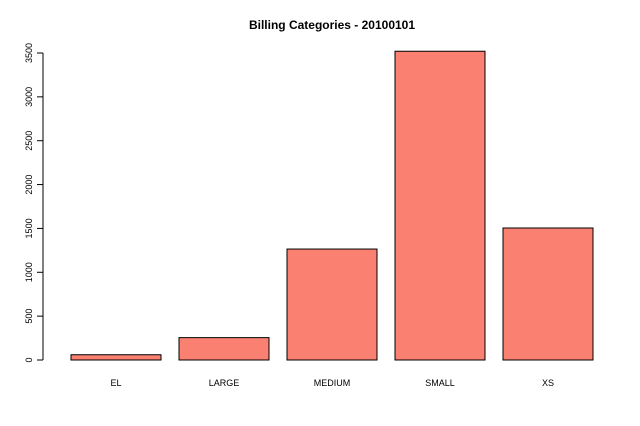 This screenshot has width=640, height=426. What do you see at coordinates (34, 203) in the screenshot?
I see `y-axis: 0 500 1000 1500 2000 2500 3000 3500` at bounding box center [34, 203].